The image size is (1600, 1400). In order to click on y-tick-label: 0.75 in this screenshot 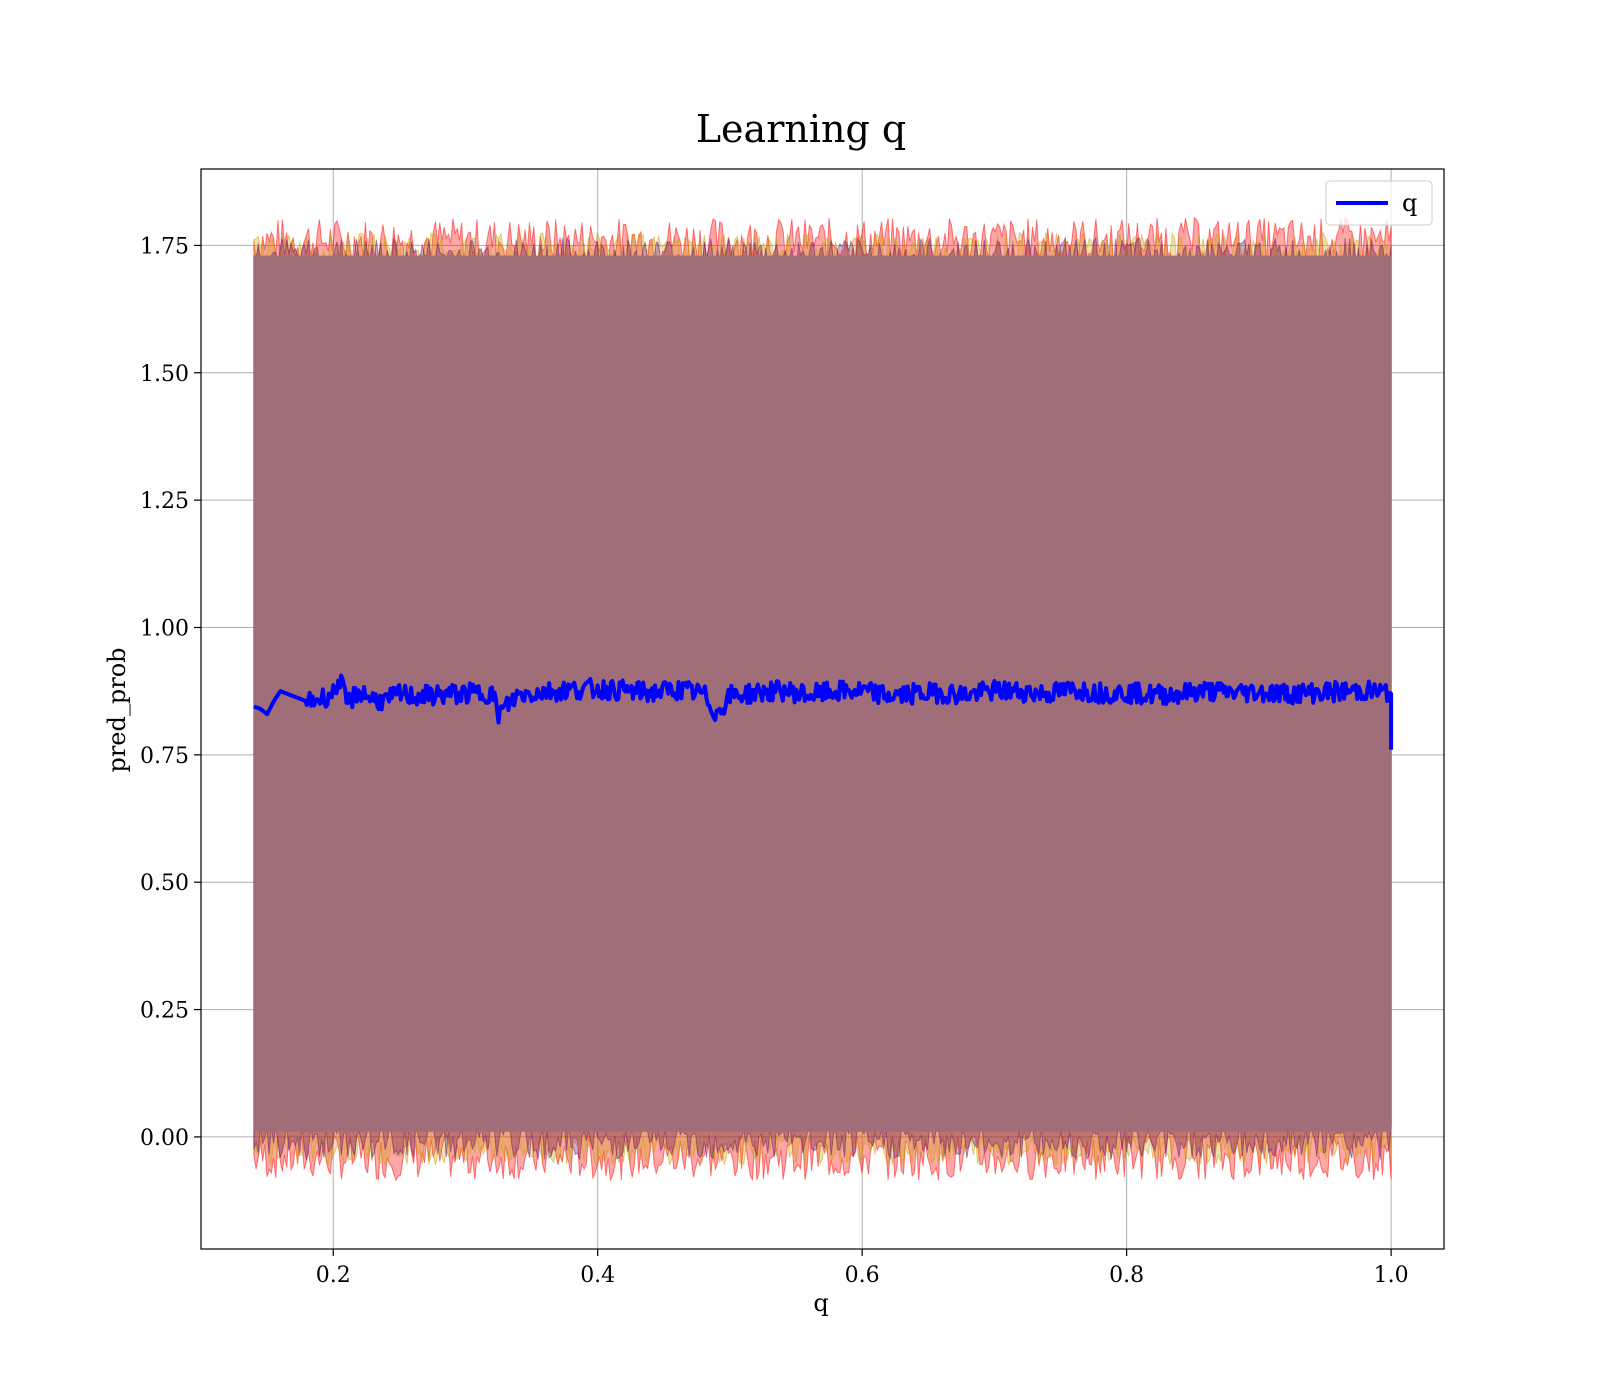, I will do `click(164, 756)`.